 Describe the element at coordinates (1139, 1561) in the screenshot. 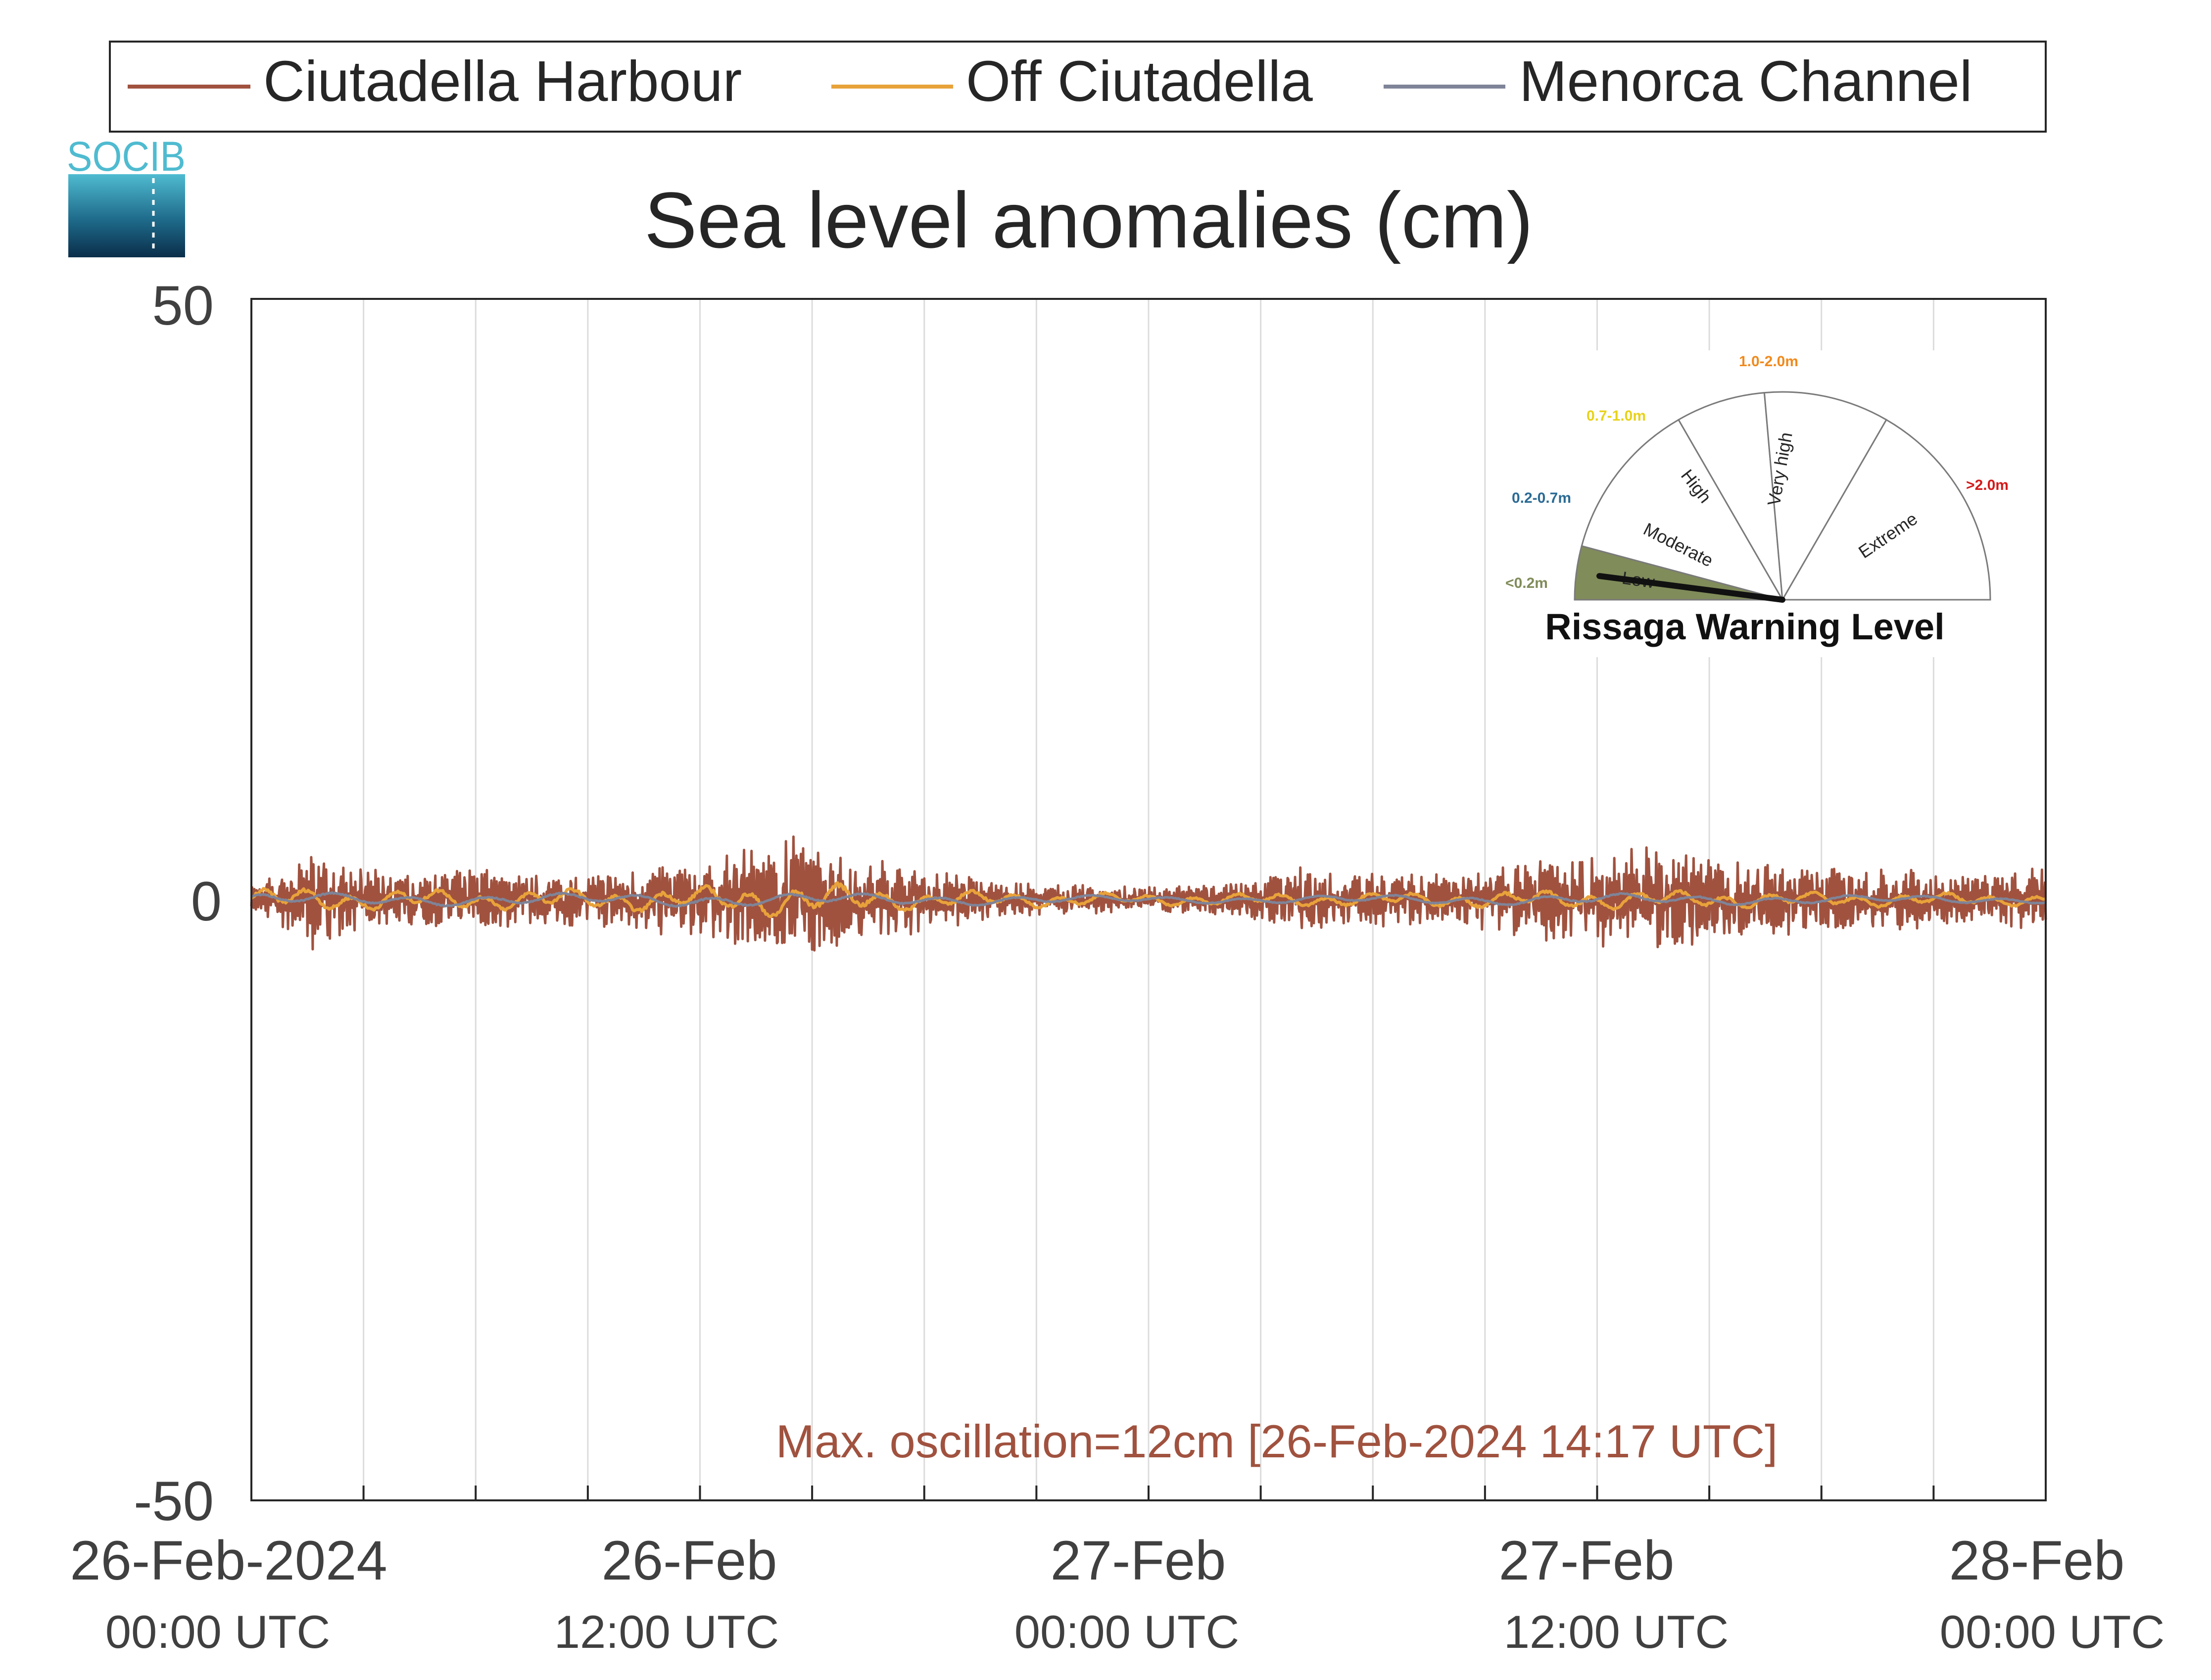

I see `x-tick-label-2-date: 27-Feb` at that location.